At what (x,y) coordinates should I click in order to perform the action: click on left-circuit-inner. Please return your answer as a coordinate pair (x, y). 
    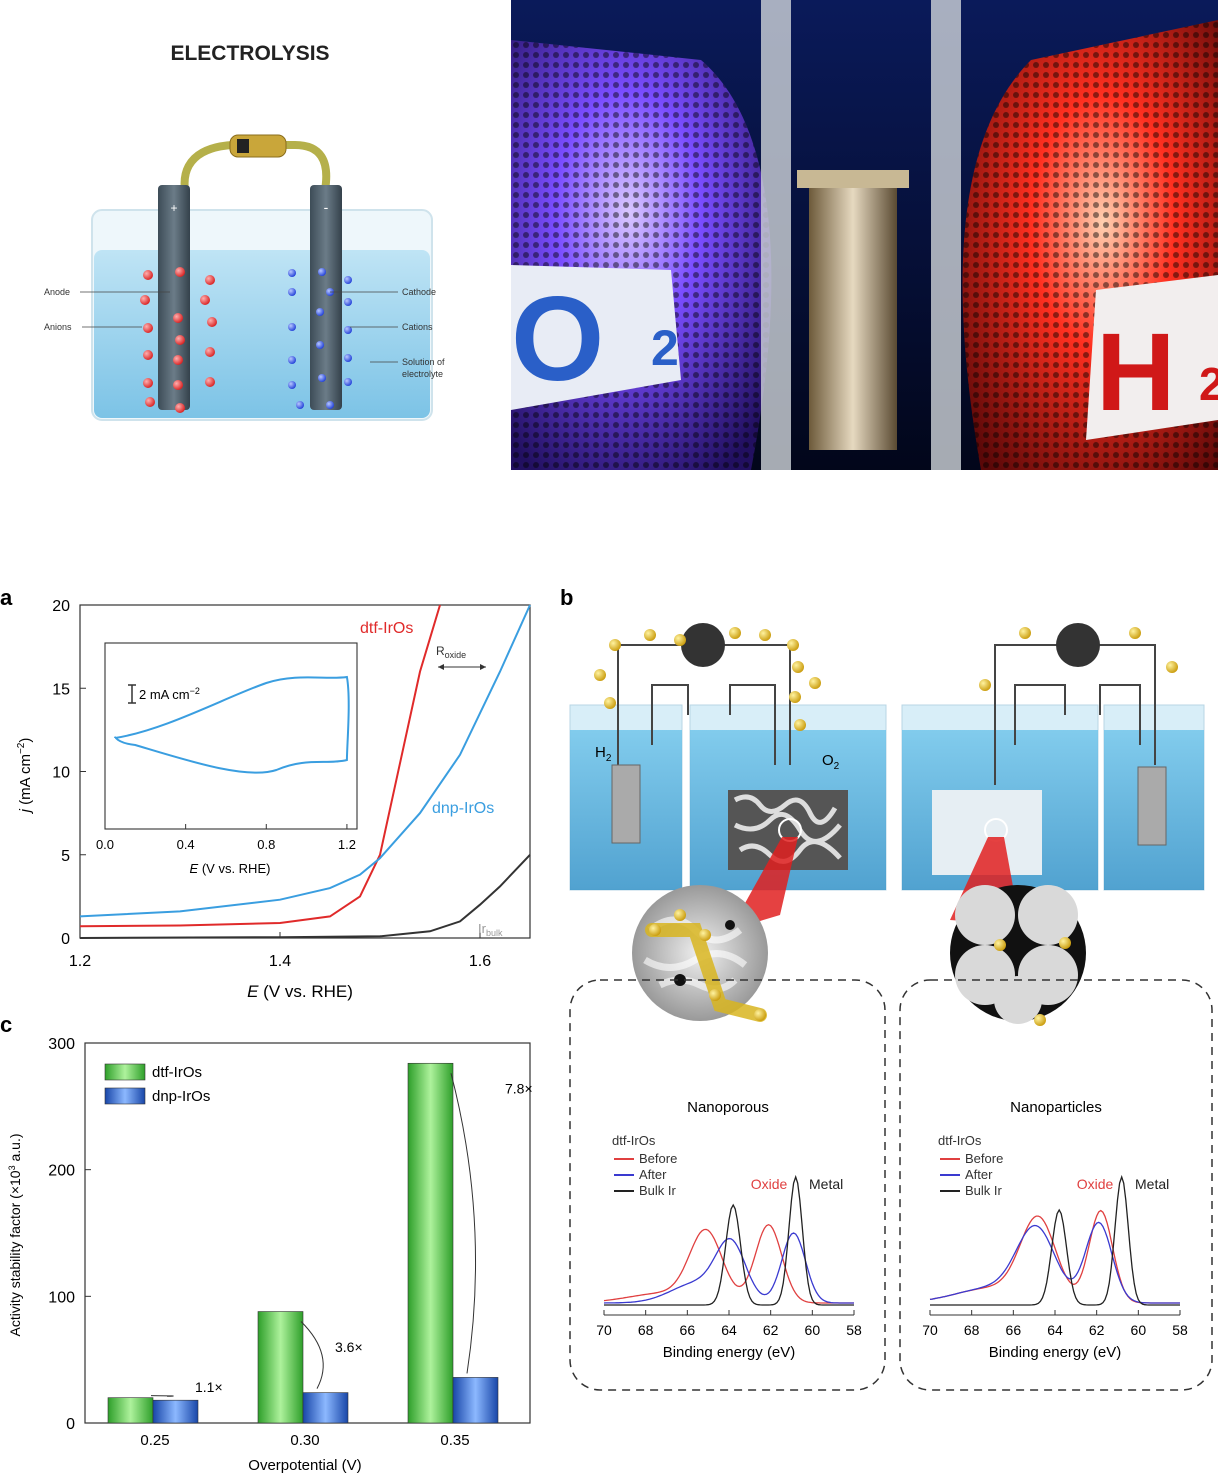
    Looking at the image, I should click on (713, 724).